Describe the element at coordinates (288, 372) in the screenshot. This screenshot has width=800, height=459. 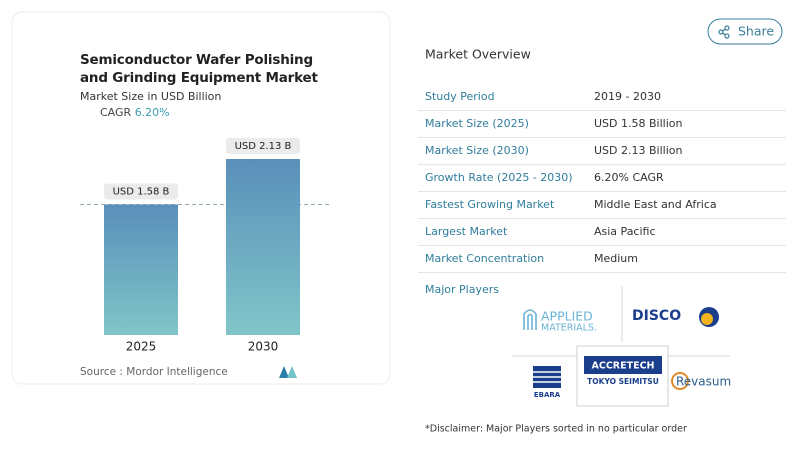
I see `source-logo` at that location.